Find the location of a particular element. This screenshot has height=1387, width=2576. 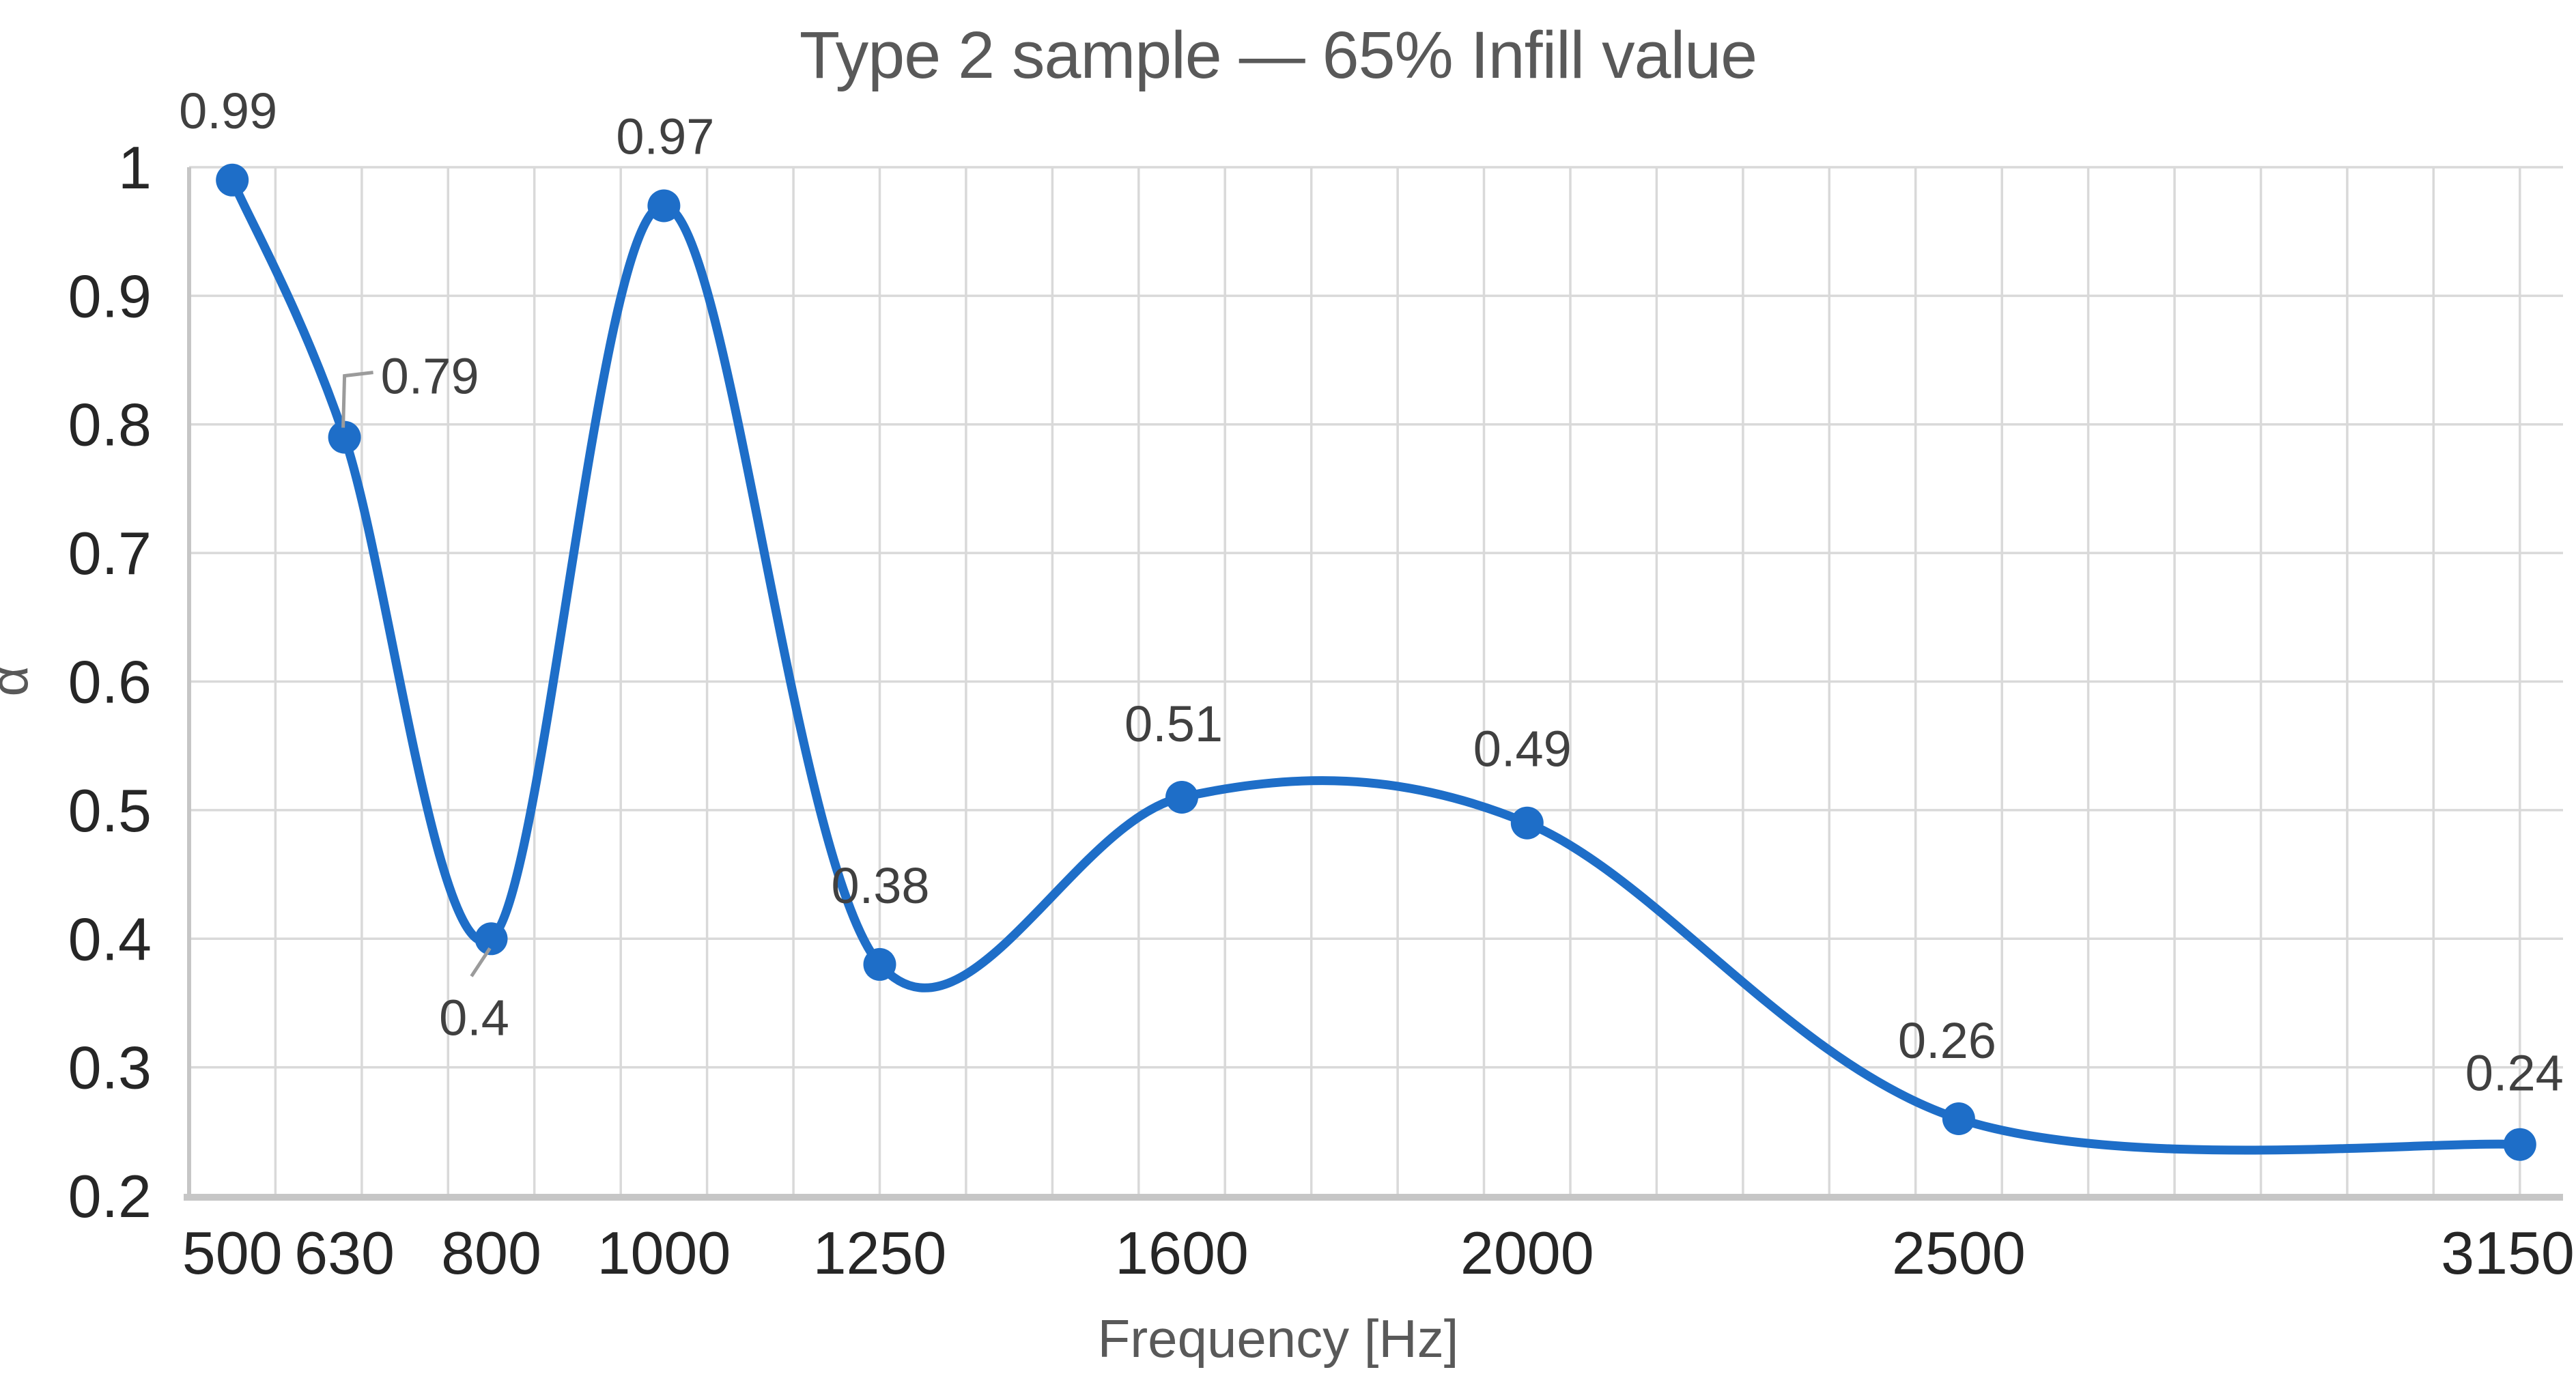

y-axis-tick-labels: 1 0.9 0.8 0.7 0.6 0.5 0.4 0.3 0.2 is located at coordinates (110, 682).